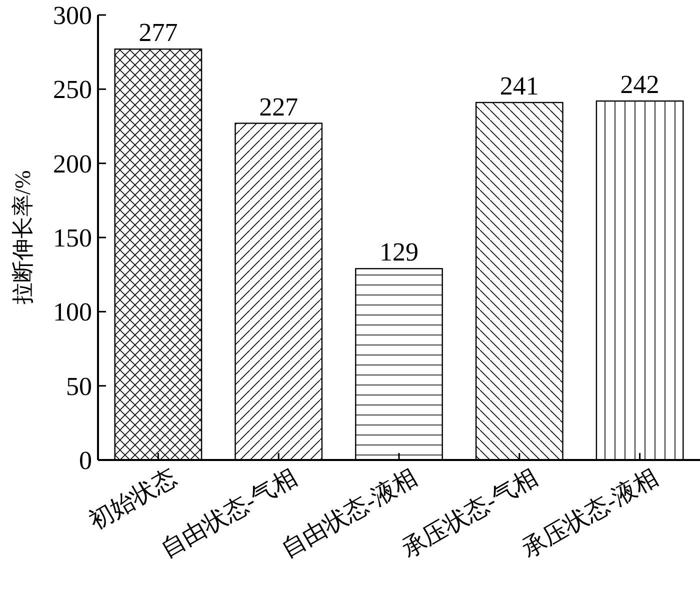  What do you see at coordinates (399, 252) in the screenshot?
I see `data-label: 129` at bounding box center [399, 252].